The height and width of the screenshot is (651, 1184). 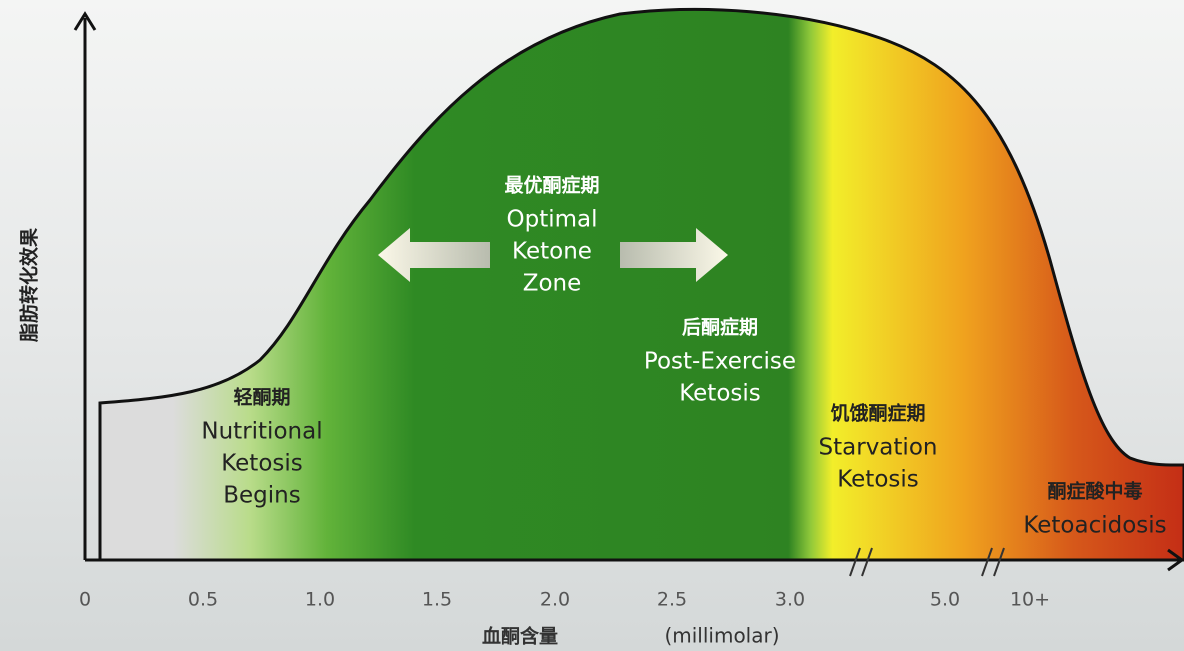 What do you see at coordinates (552, 284) in the screenshot?
I see `zone-text: Zone` at bounding box center [552, 284].